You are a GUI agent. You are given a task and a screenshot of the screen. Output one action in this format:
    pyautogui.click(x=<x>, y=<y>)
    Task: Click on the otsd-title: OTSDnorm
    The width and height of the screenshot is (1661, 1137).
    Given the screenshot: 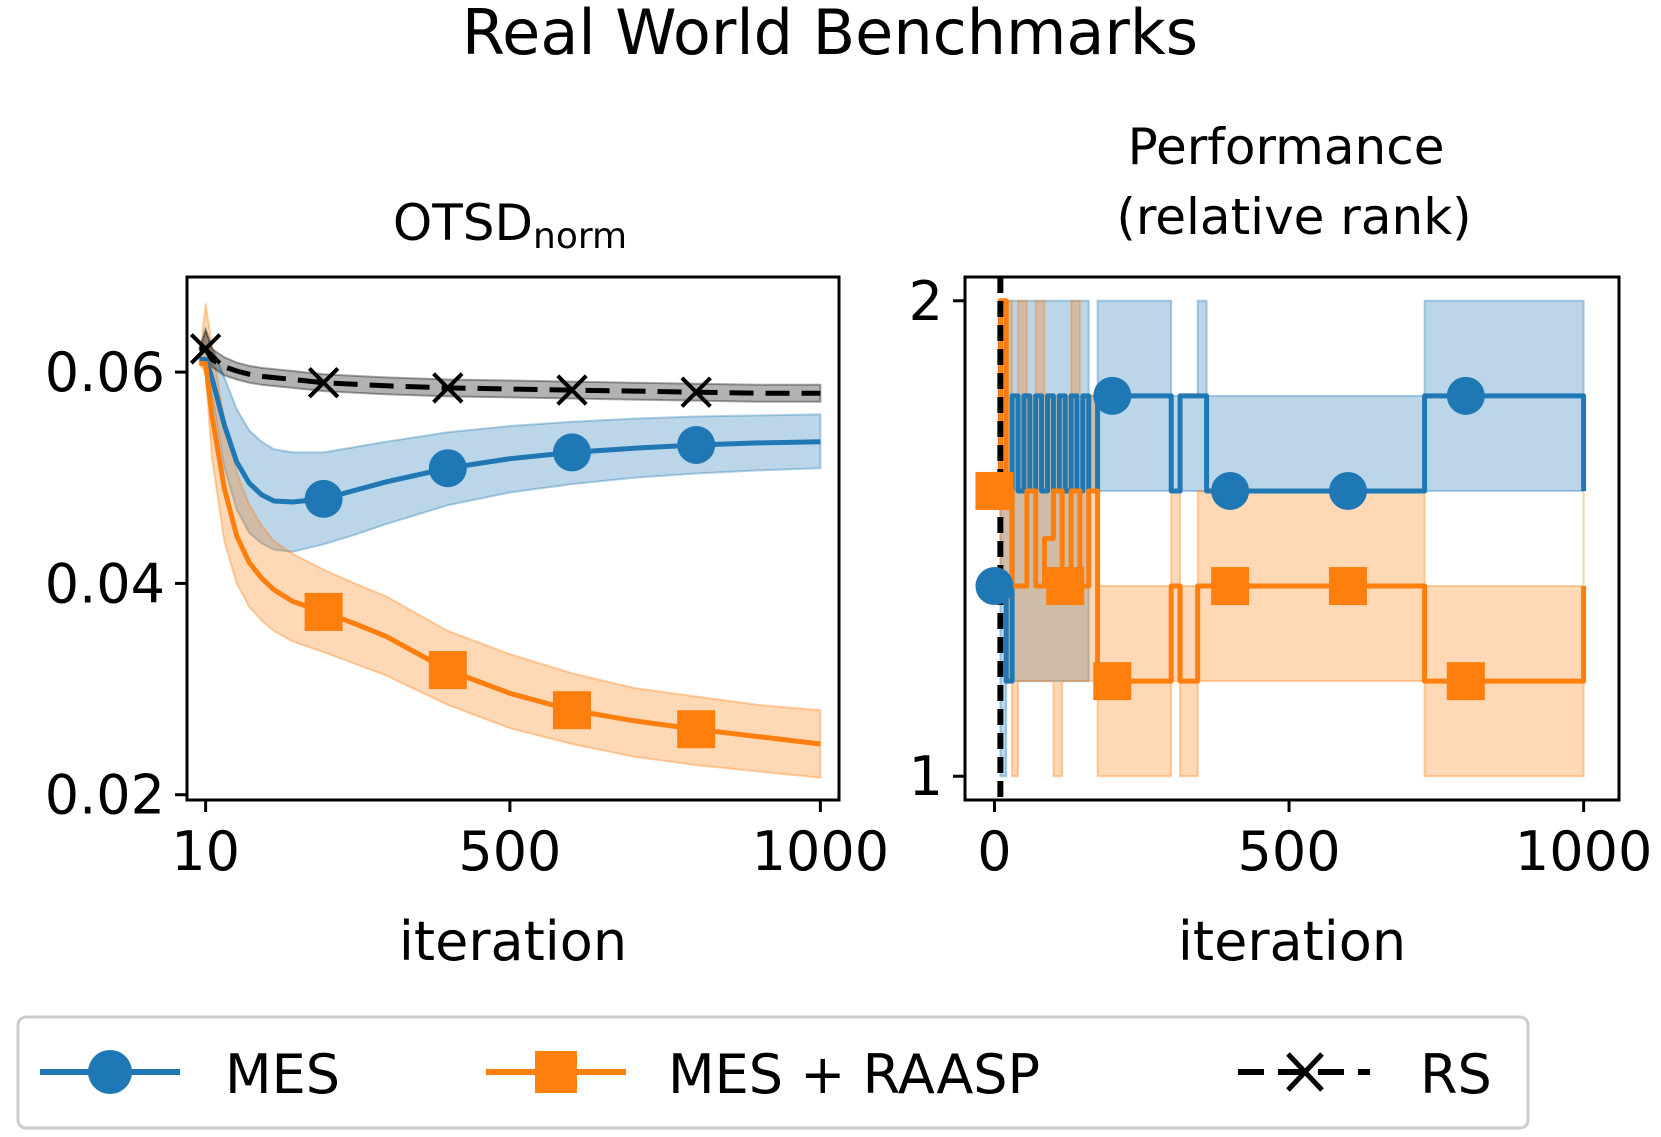 What is the action you would take?
    pyautogui.click(x=510, y=225)
    